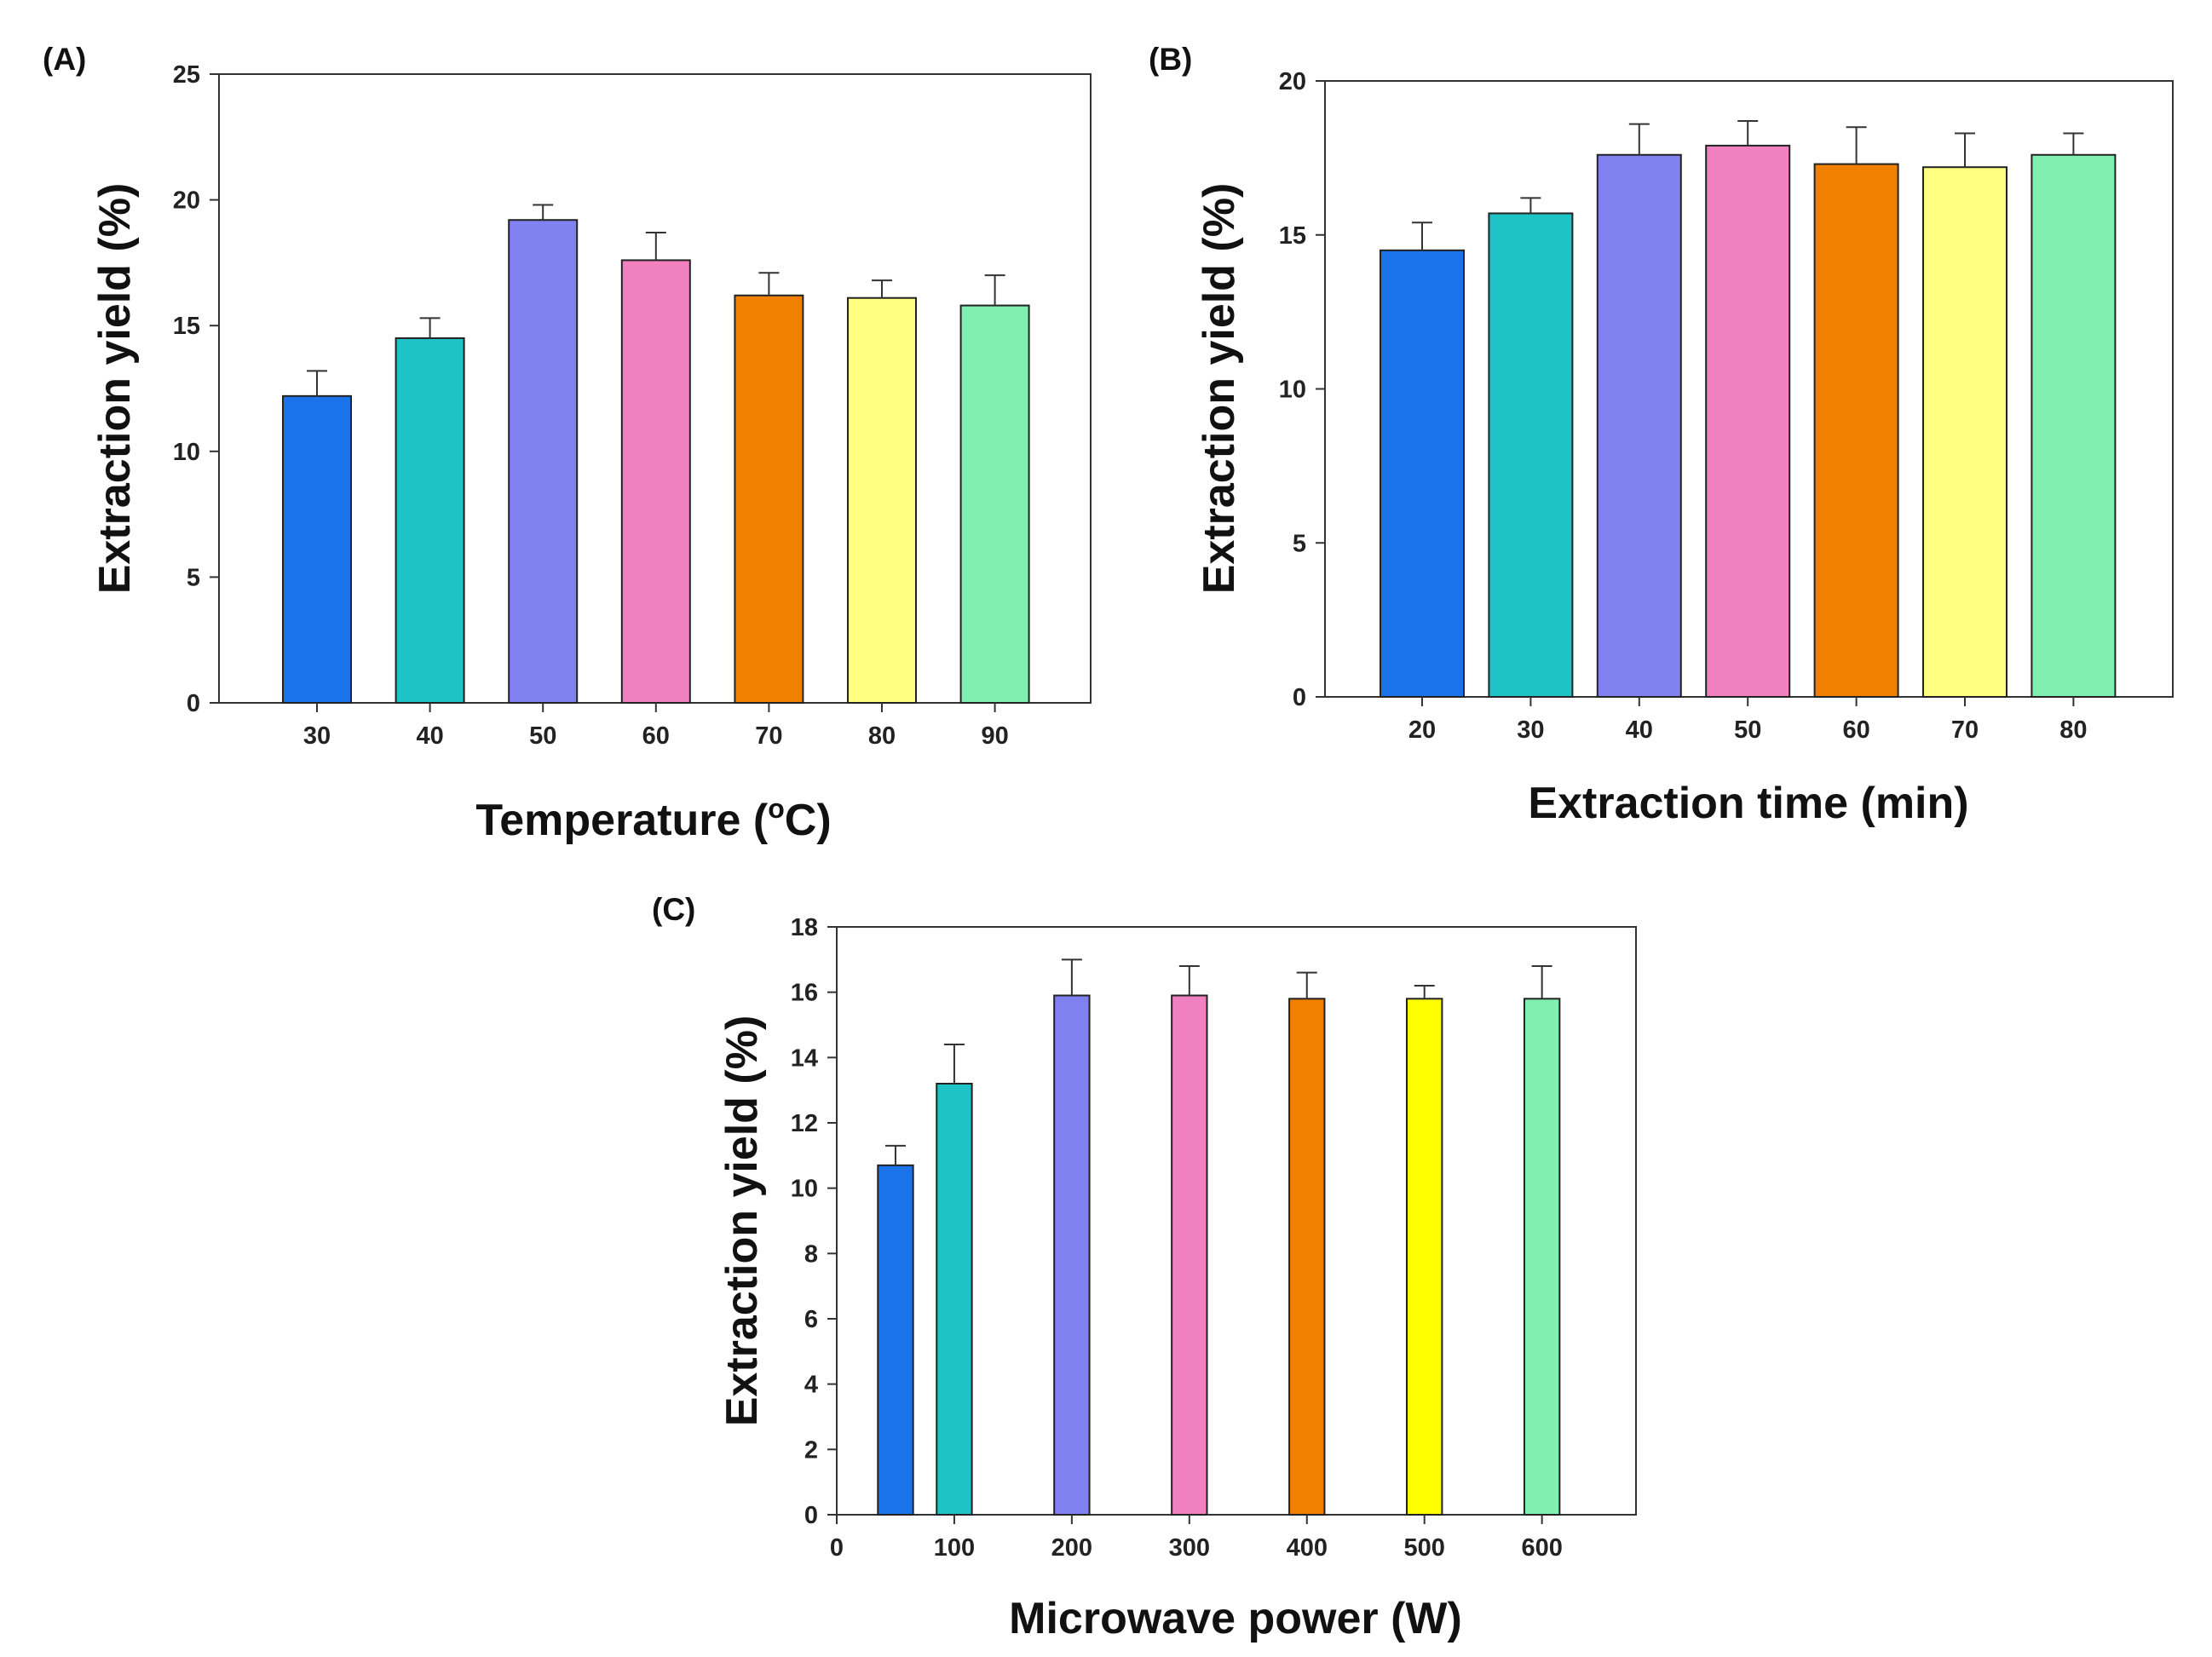 This screenshot has height=1657, width=2212. I want to click on panel-b-ytick-label: 20, so click(1292, 81).